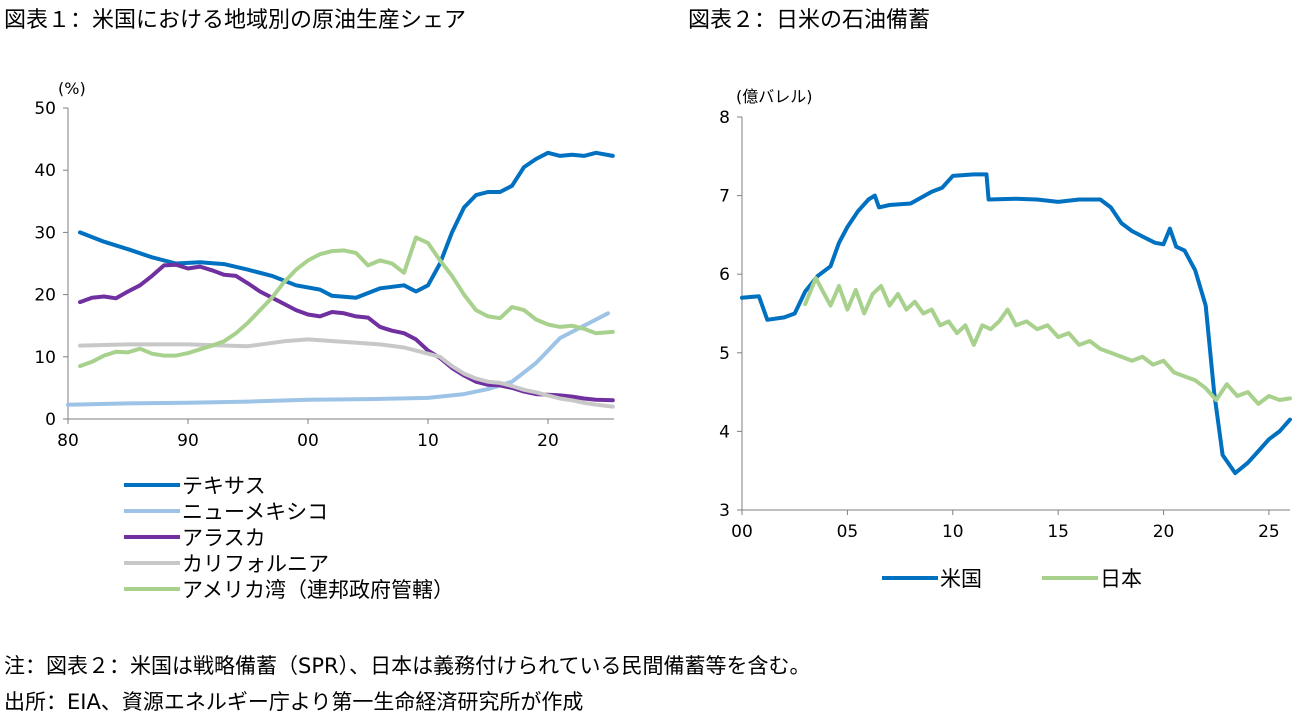 This screenshot has height=724, width=1297. Describe the element at coordinates (724, 354) in the screenshot. I see `chart2-ytick-label: 5` at that location.